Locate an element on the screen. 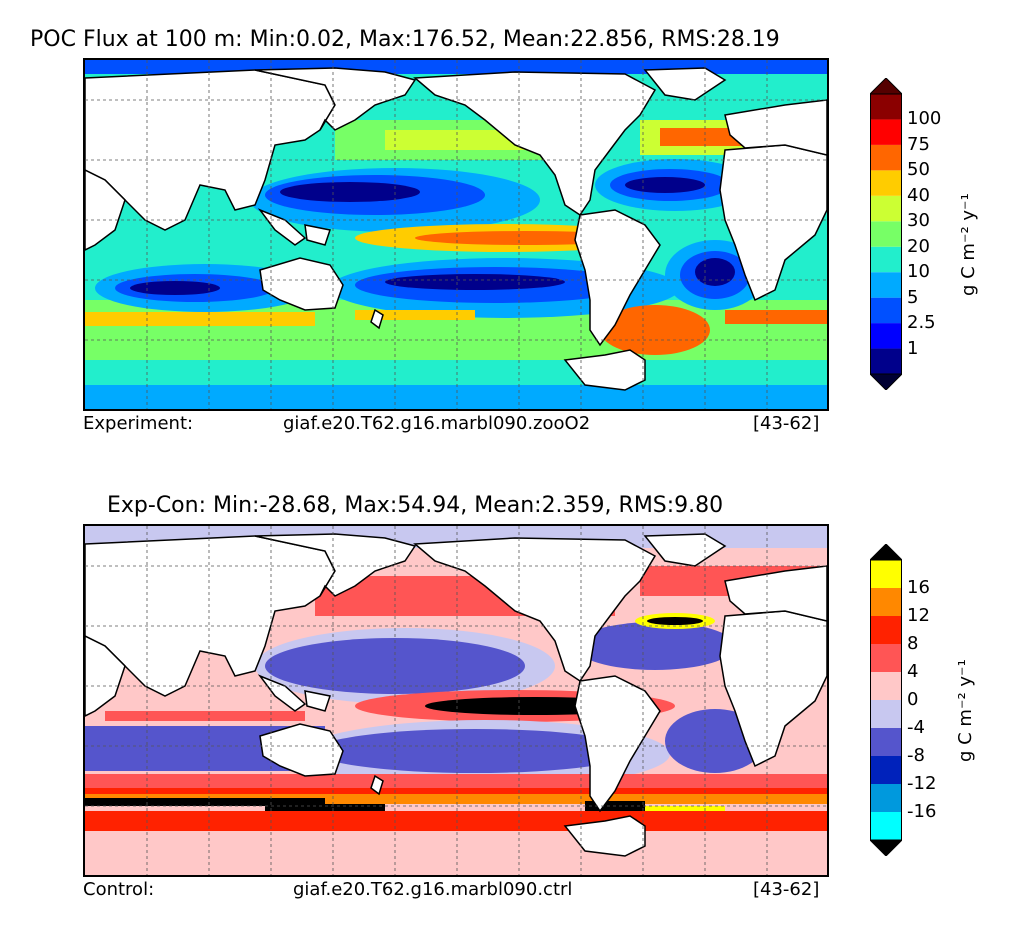  panel1-spac-gyre-core is located at coordinates (475, 282).